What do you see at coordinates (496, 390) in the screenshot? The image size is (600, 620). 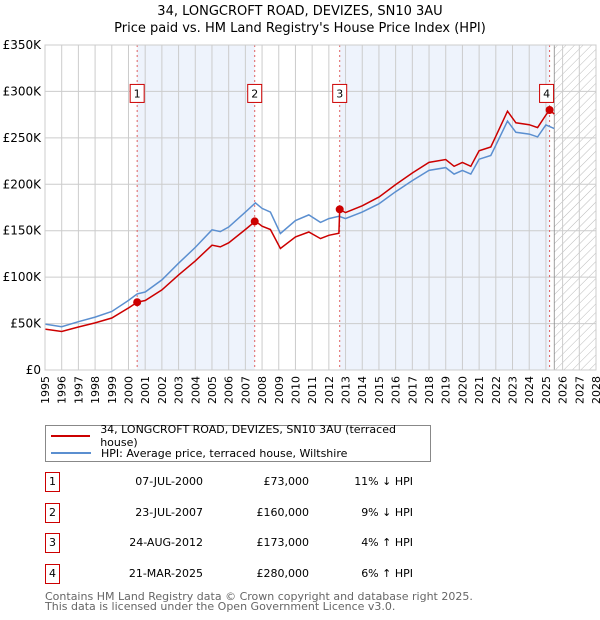 I see `x-tick-label: 2022` at bounding box center [496, 390].